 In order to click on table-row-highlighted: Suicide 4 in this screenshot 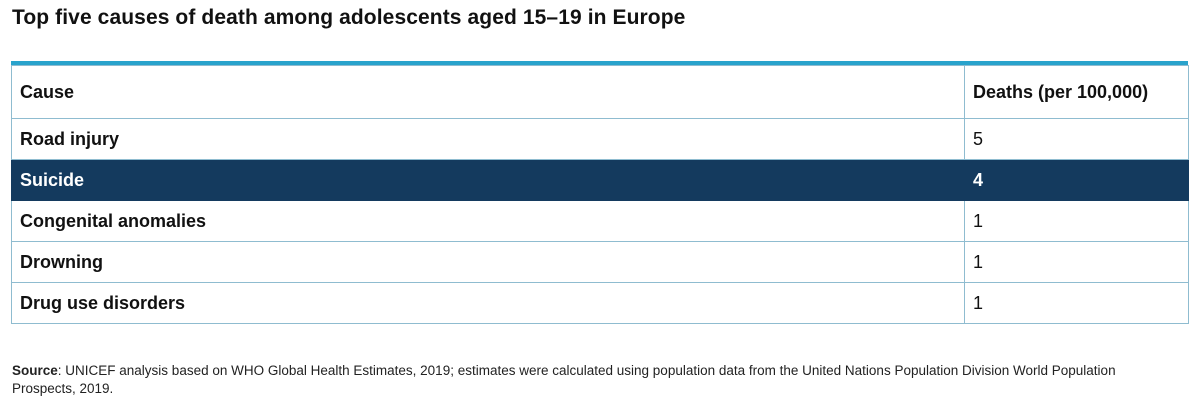, I will do `click(600, 180)`.